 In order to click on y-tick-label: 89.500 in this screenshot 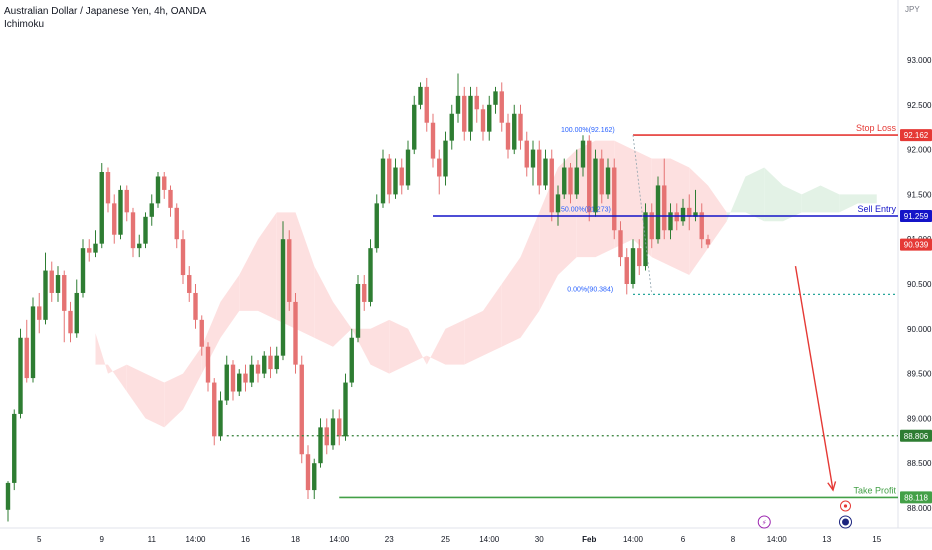, I will do `click(919, 374)`.